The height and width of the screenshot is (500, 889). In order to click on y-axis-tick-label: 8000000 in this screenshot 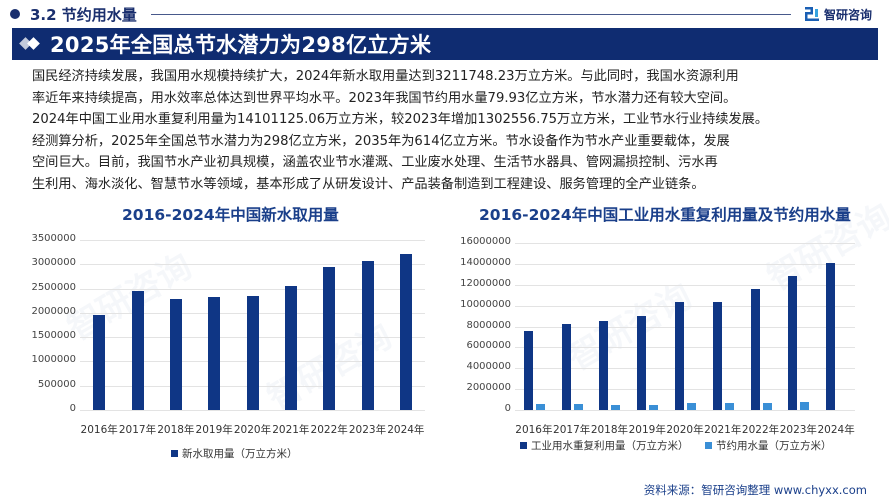, I will do `click(488, 325)`.